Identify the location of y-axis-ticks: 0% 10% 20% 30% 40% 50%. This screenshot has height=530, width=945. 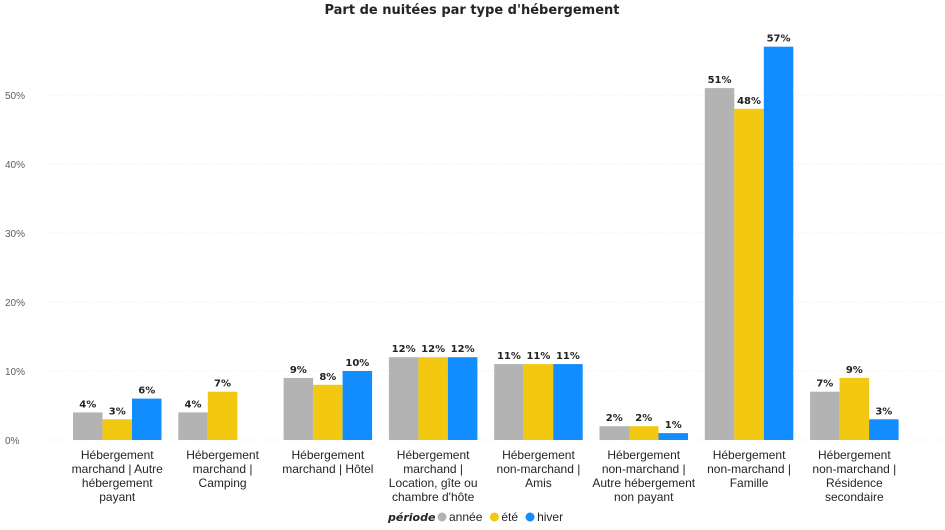
(15, 269).